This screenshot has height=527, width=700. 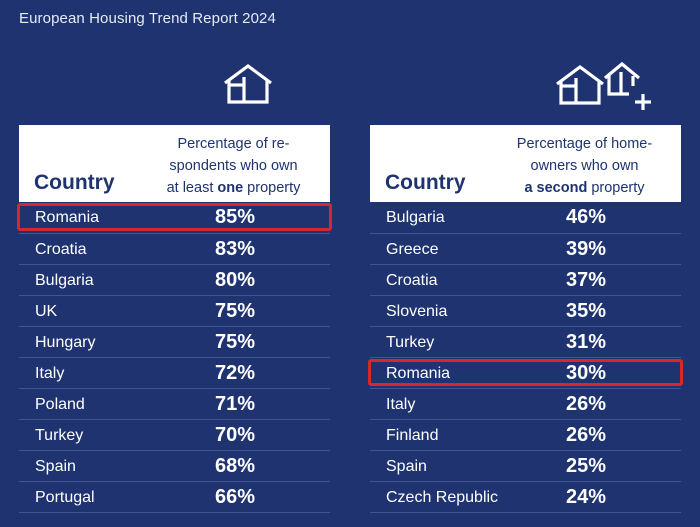 I want to click on table-row: Finland 26%, so click(x=525, y=435).